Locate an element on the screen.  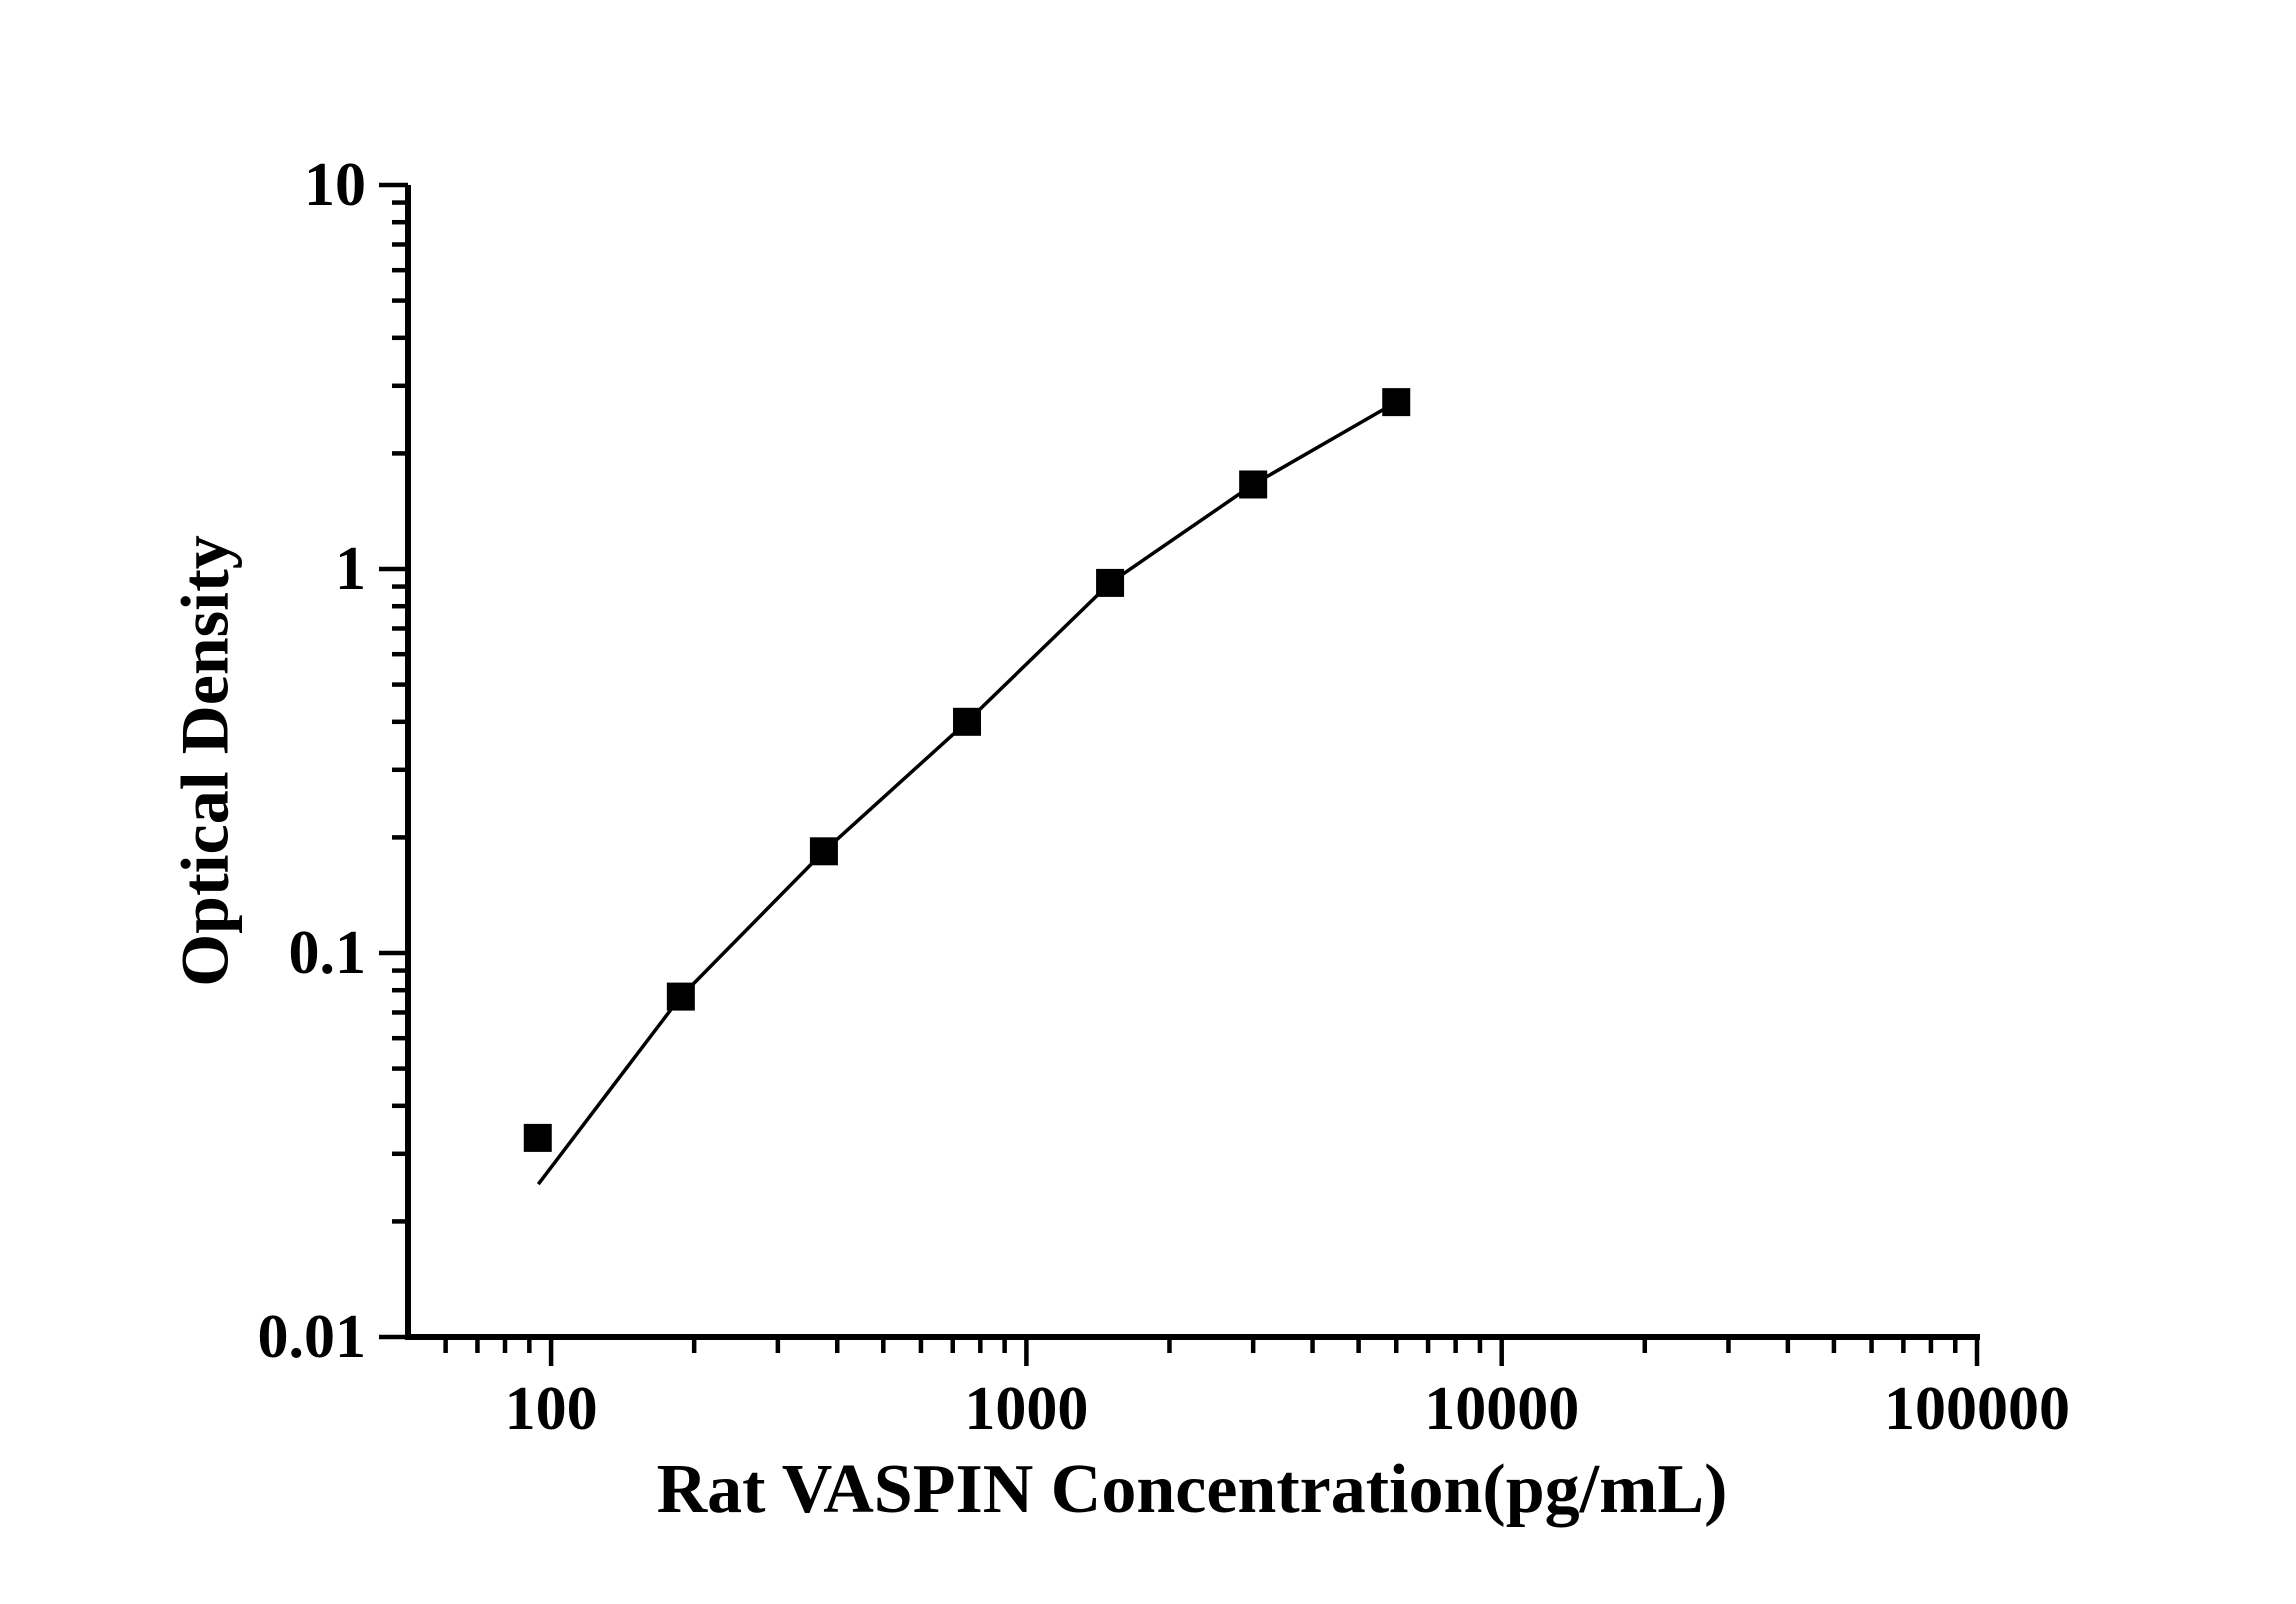
y-axis-title: Optical Density is located at coordinates (204, 761).